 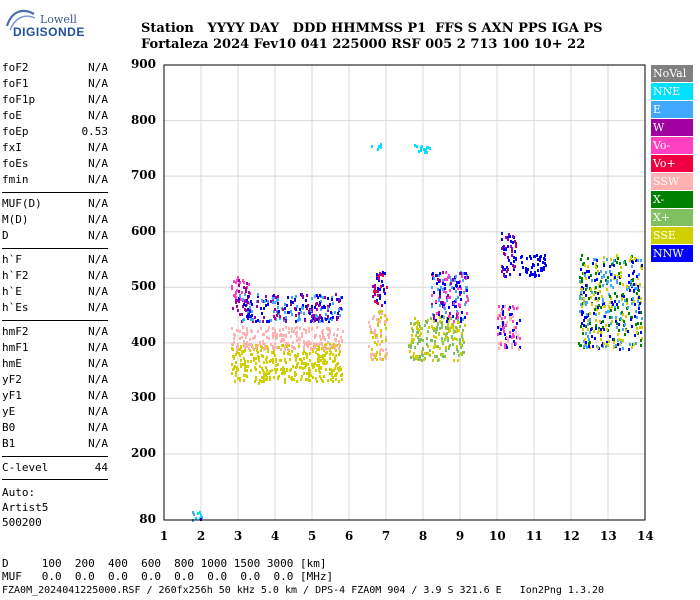 I want to click on param-label: foEs, so click(x=15, y=163).